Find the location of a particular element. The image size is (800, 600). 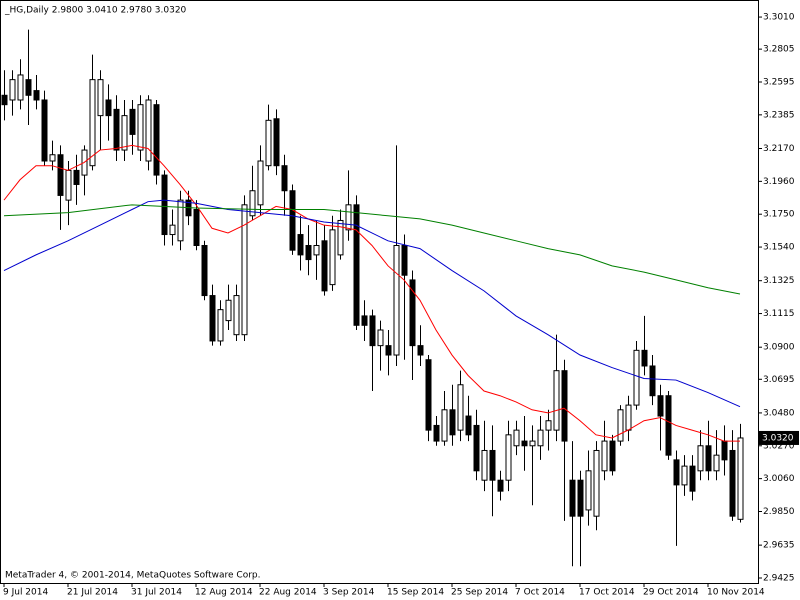

y-tick-label: 3.1750 is located at coordinates (779, 215).